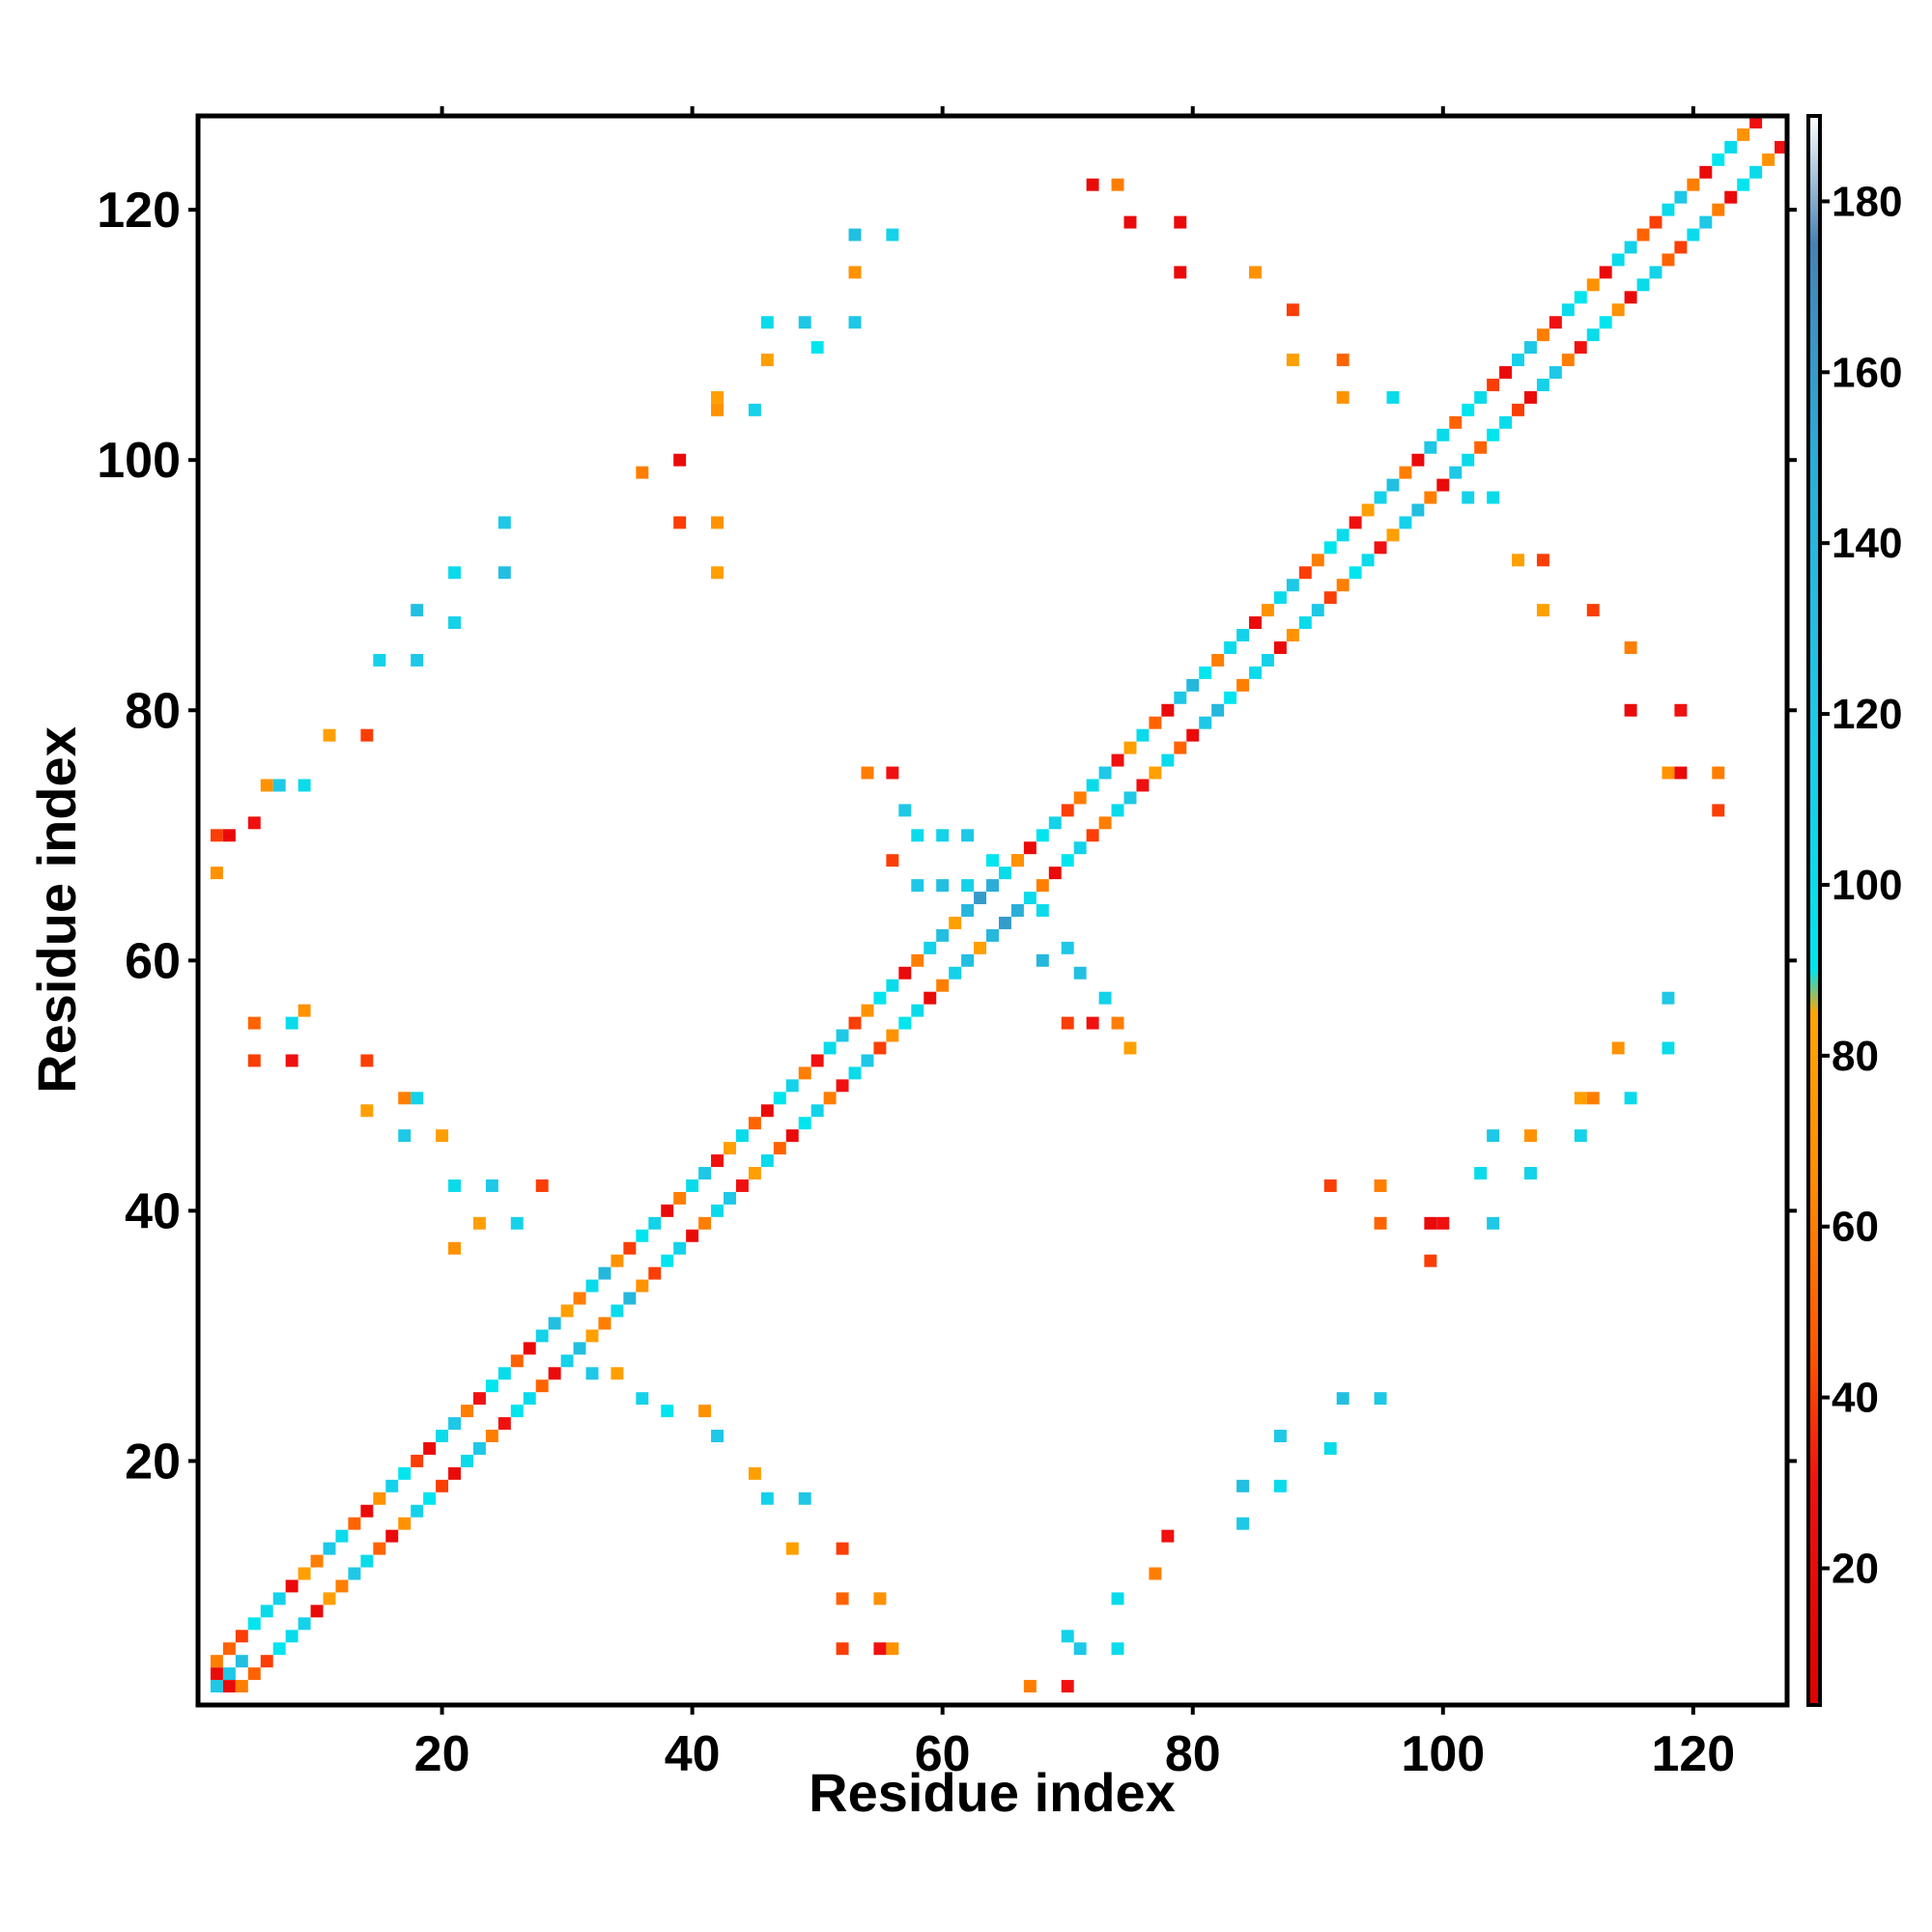 Image resolution: width=1932 pixels, height=1932 pixels. What do you see at coordinates (153, 961) in the screenshot?
I see `y-tick-label: 60` at bounding box center [153, 961].